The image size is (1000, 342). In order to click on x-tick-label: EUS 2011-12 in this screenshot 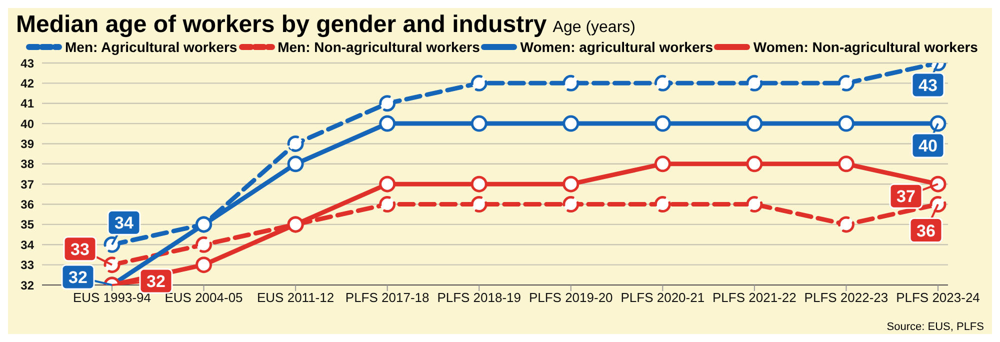, I will do `click(295, 298)`.